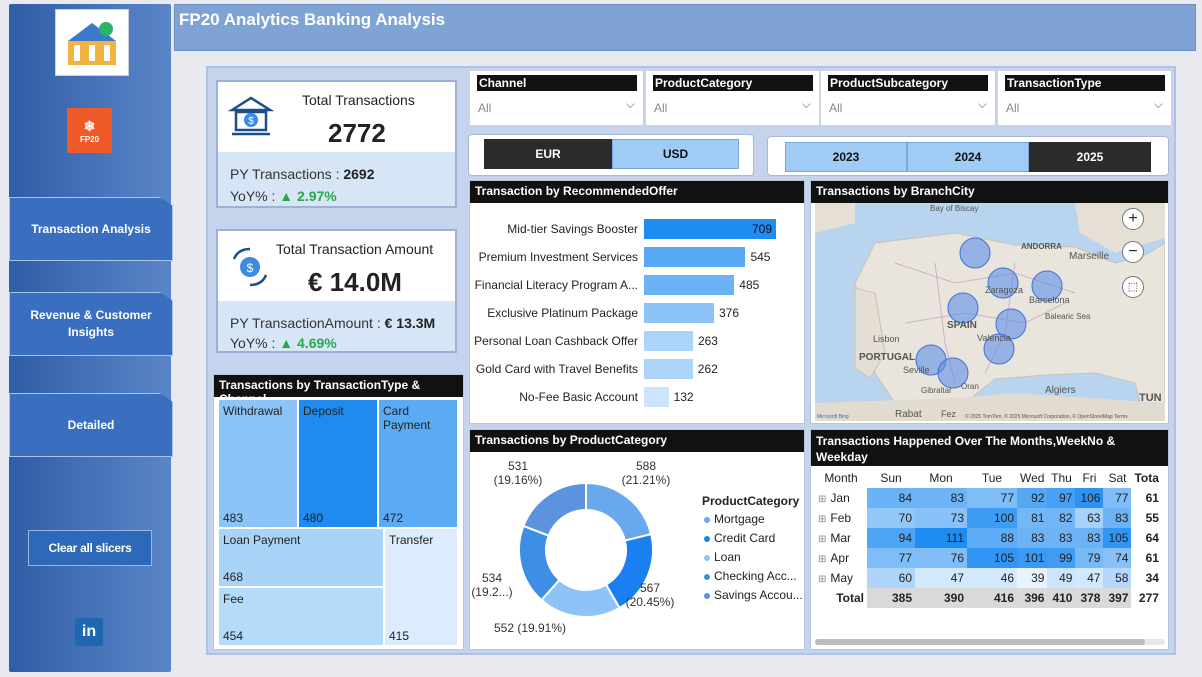  Describe the element at coordinates (1090, 157) in the screenshot. I see `year-2025: 2025` at that location.